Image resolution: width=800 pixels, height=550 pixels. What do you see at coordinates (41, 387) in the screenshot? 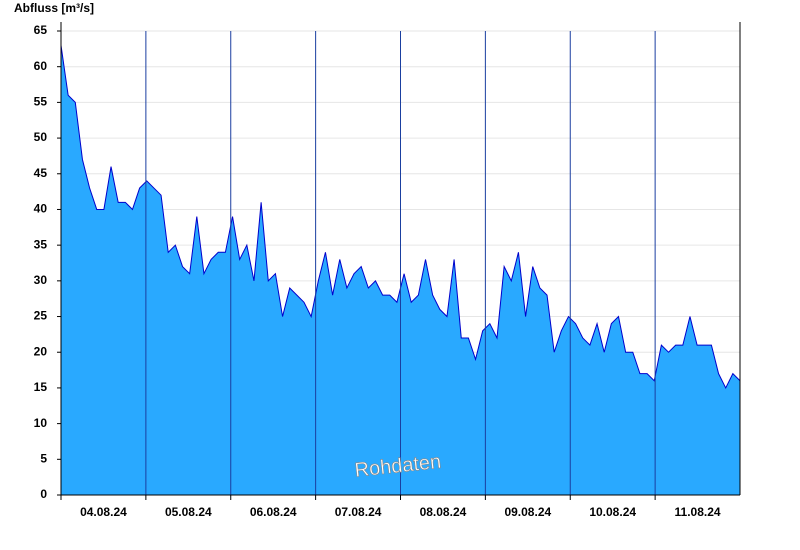
I see `y-tick-label: 15` at bounding box center [41, 387].